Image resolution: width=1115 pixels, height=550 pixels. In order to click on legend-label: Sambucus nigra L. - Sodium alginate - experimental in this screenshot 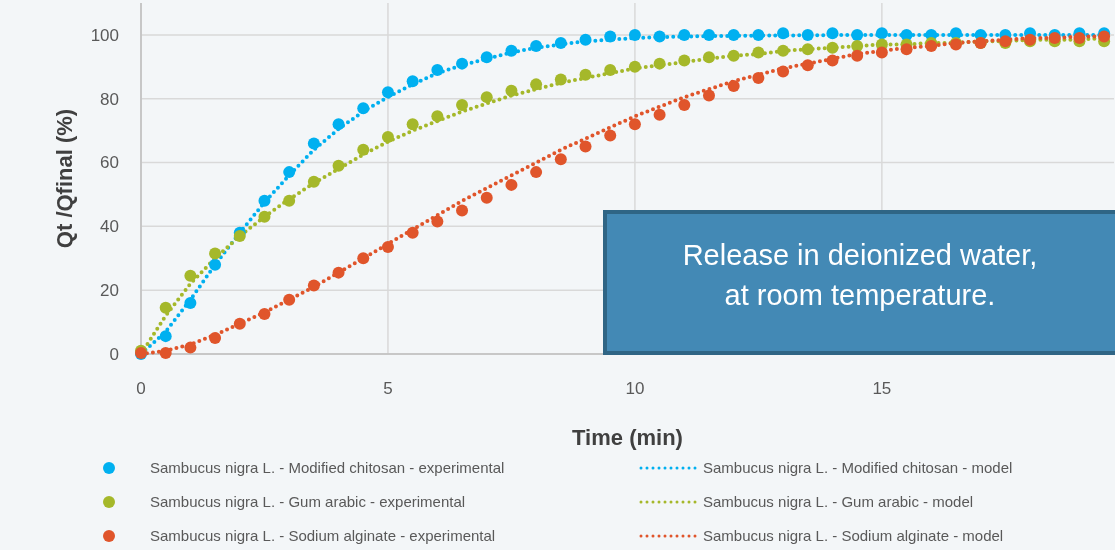, I will do `click(323, 536)`.